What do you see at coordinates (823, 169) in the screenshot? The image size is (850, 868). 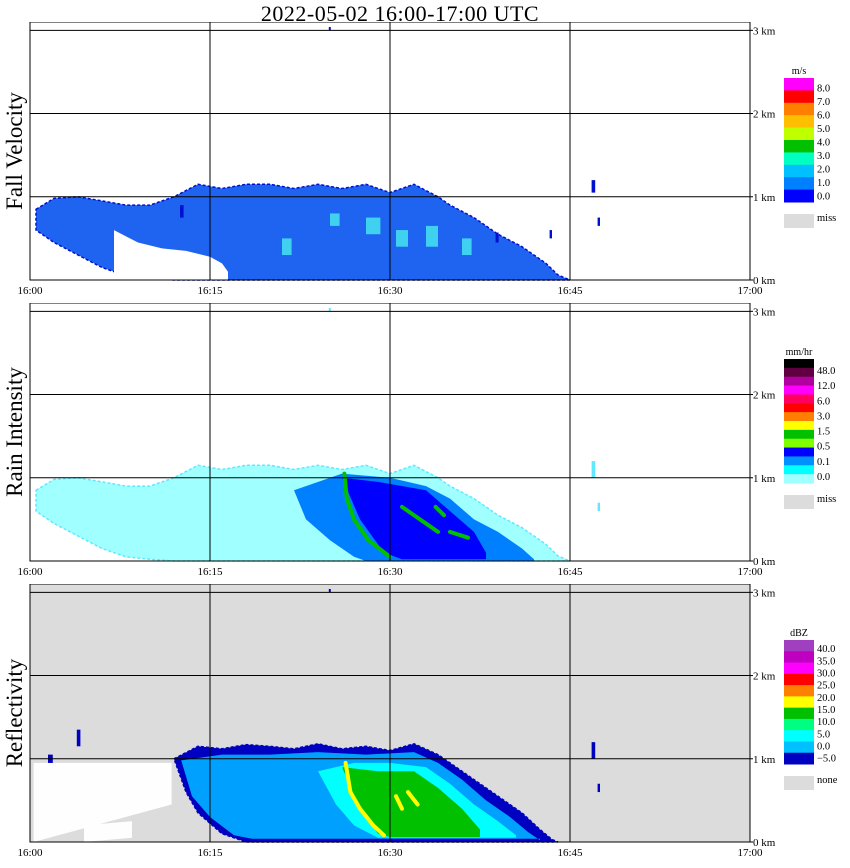 I see `colorbar-label: 2.0` at bounding box center [823, 169].